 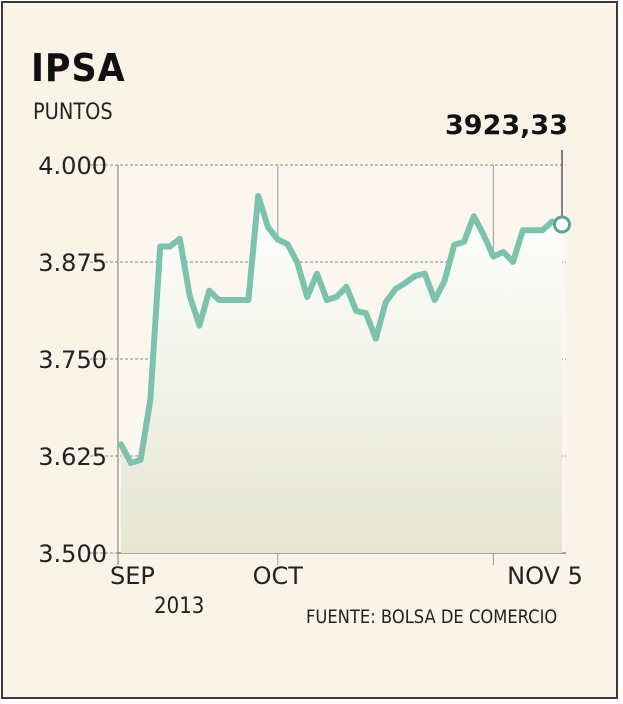 I want to click on source-note: FUENTE: BOLSA DE COMERCIO, so click(x=432, y=617).